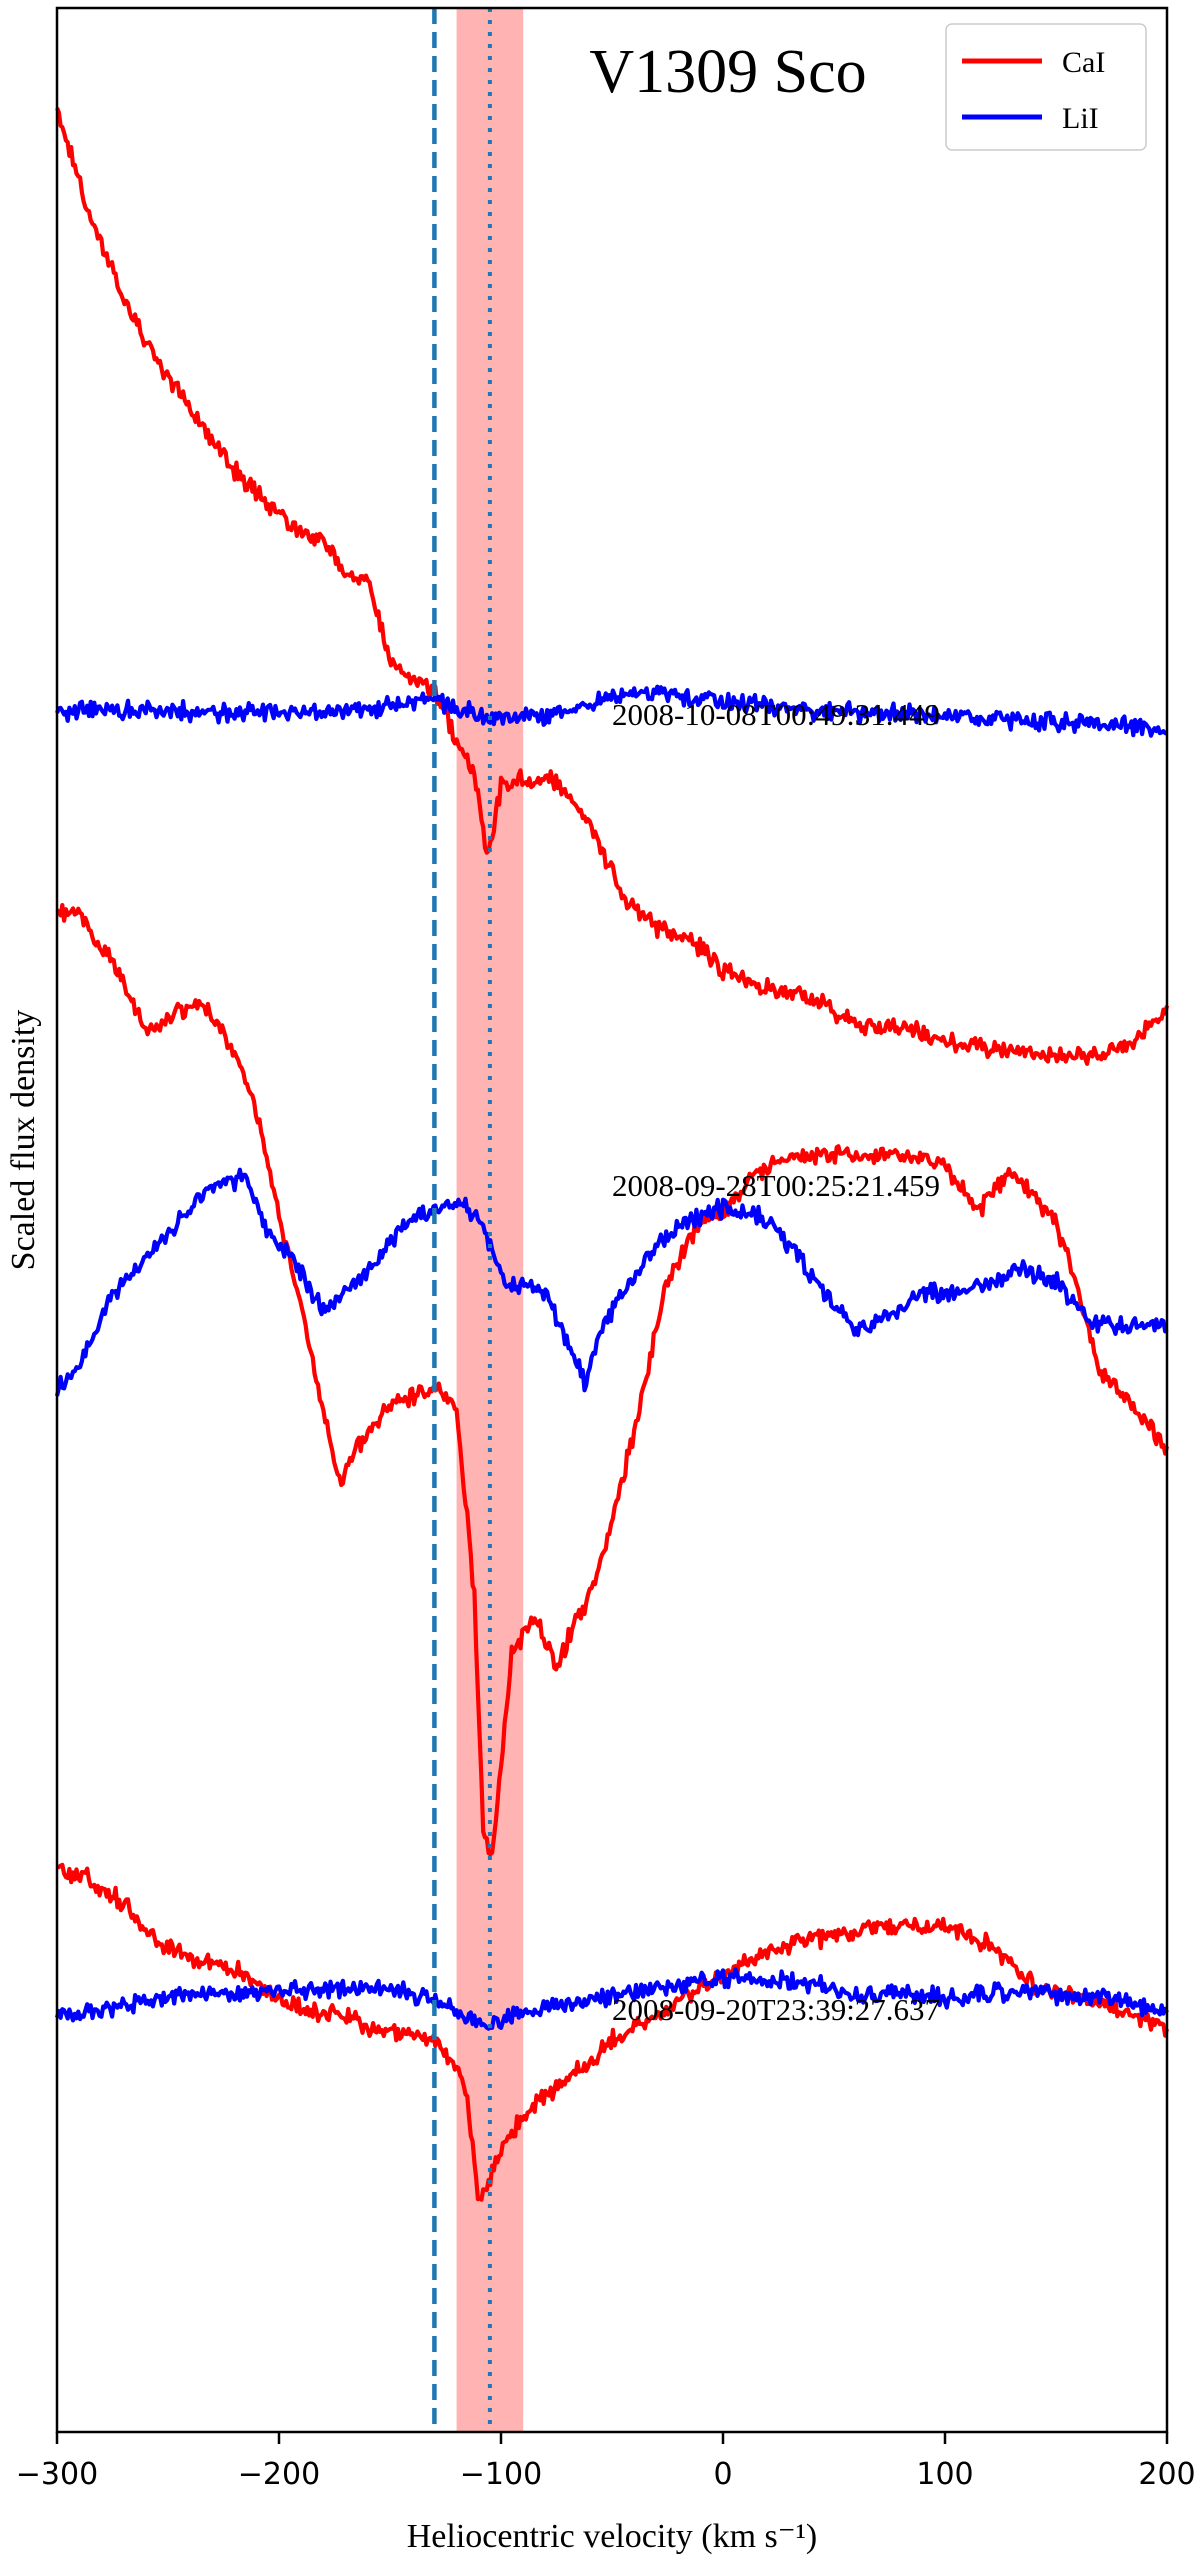 Image resolution: width=1200 pixels, height=2562 pixels. What do you see at coordinates (1083, 62) in the screenshot?
I see `legend-label-cai: CaI` at bounding box center [1083, 62].